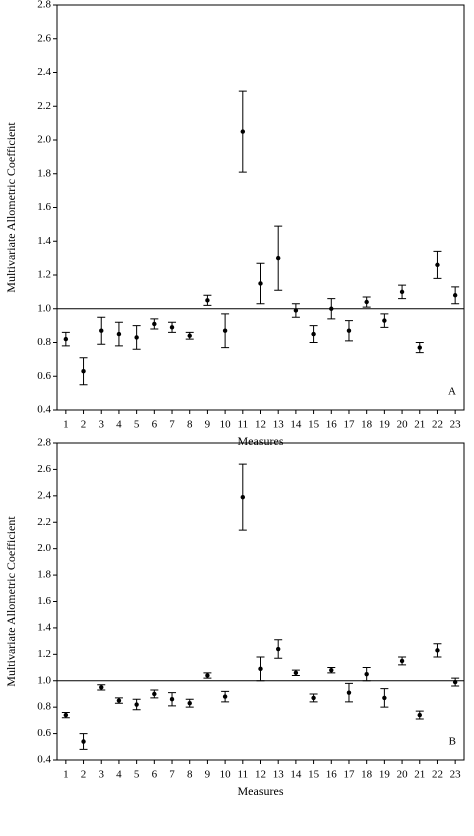  Describe the element at coordinates (155, 425) in the screenshot. I see `x-tick-label: 6` at that location.